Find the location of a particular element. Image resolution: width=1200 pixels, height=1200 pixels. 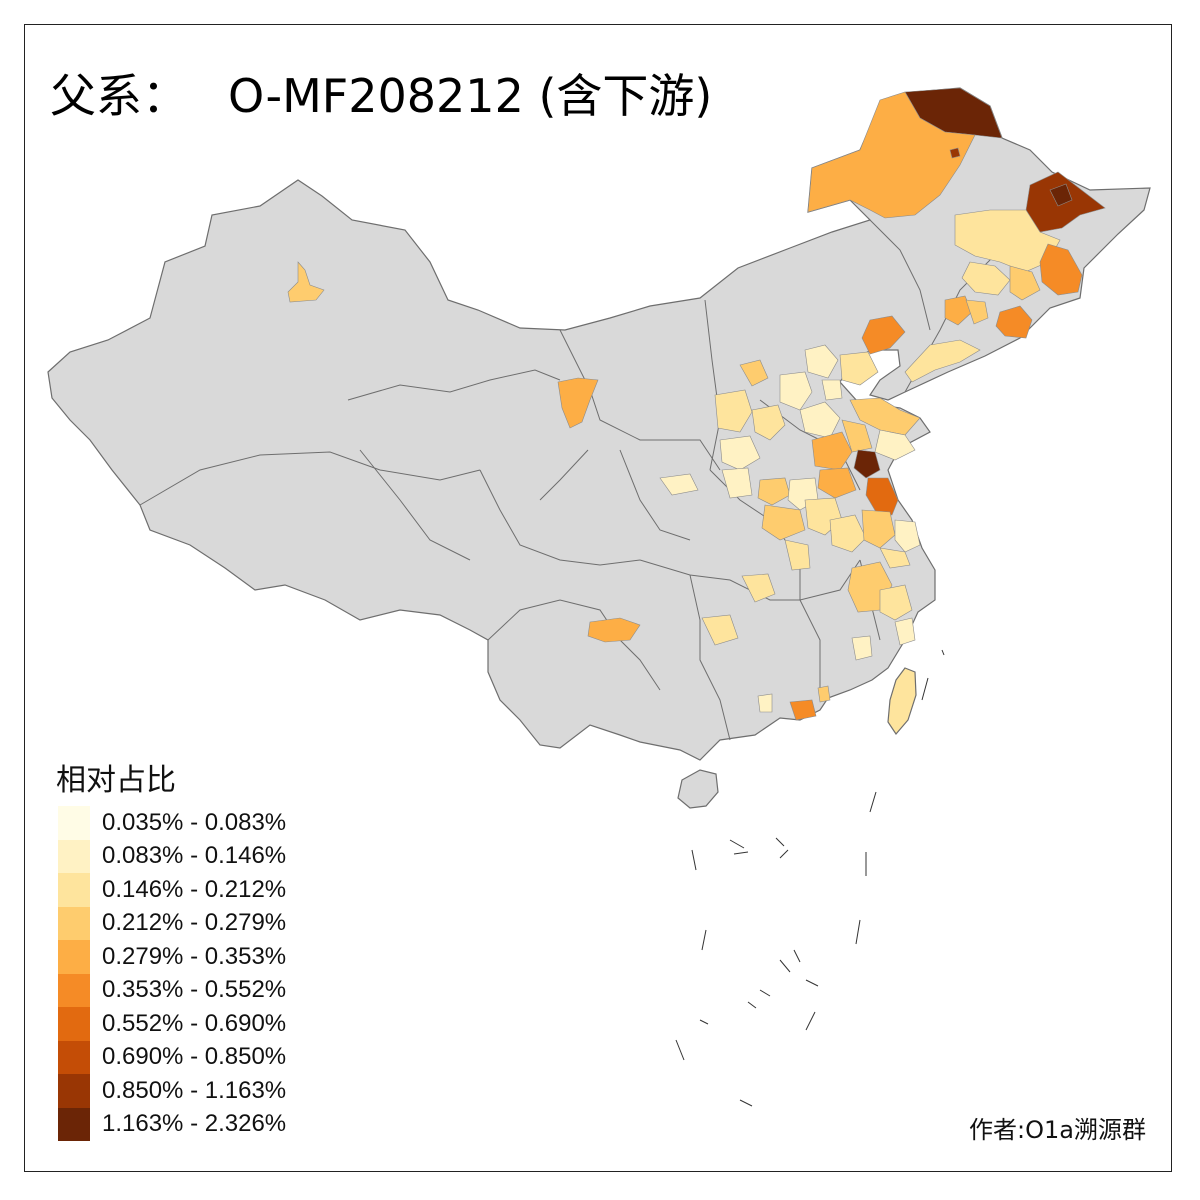

region-qitaihe is located at coordinates (1061, 195).